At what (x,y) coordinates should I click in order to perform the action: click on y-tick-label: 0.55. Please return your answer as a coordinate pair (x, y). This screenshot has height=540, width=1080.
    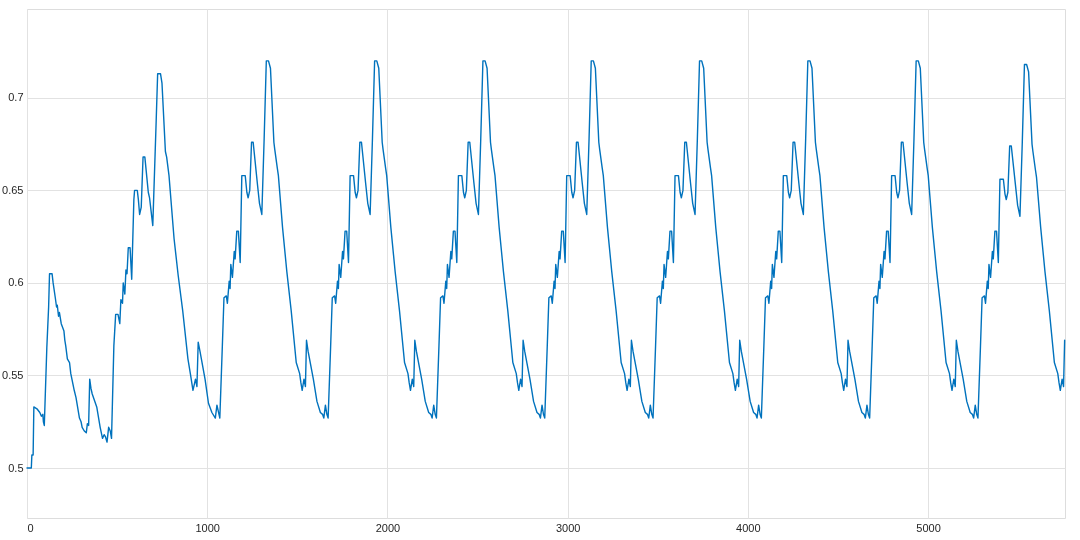
    Looking at the image, I should click on (13, 374).